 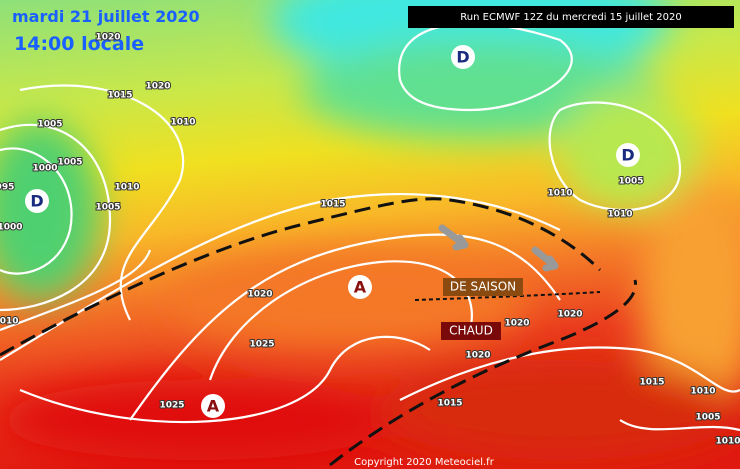 I want to click on annotation: DE SAISON, so click(x=483, y=287).